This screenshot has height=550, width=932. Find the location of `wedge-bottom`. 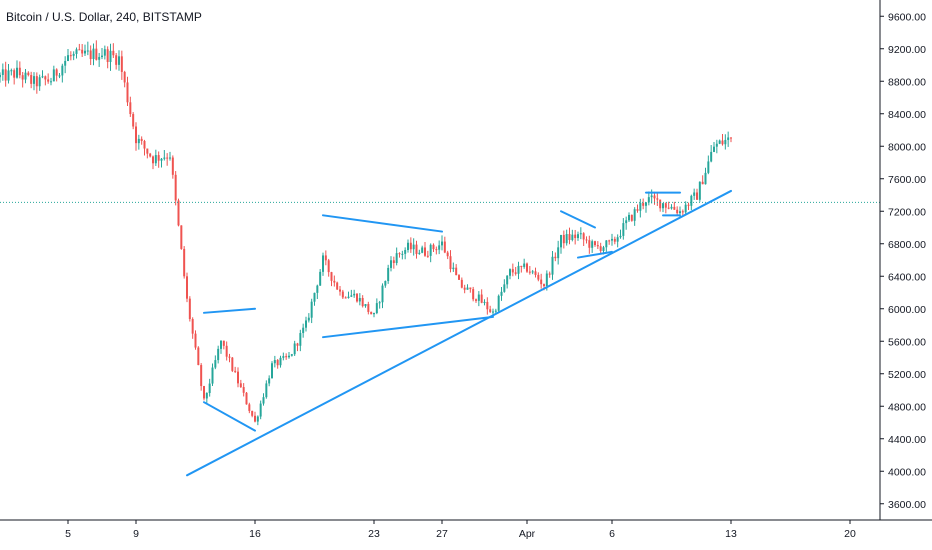

wedge-bottom is located at coordinates (408, 327).